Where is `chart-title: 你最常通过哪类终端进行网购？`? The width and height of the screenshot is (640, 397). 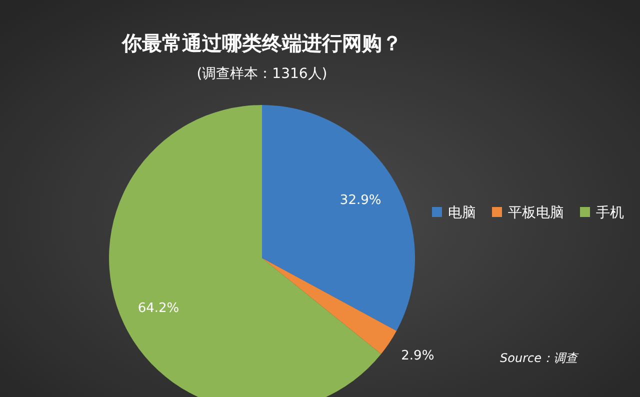 chart-title: 你最常通过哪类终端进行网购？ is located at coordinates (261, 43).